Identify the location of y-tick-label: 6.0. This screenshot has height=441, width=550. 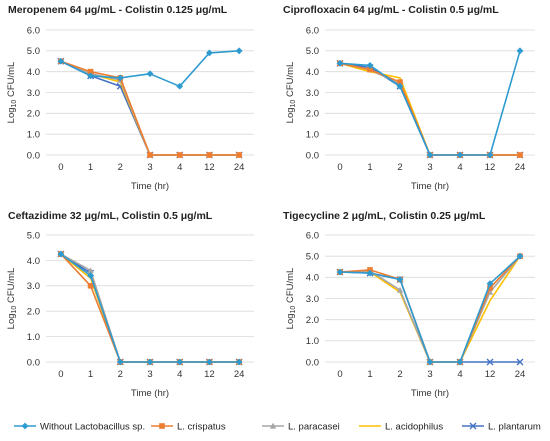
(33, 30).